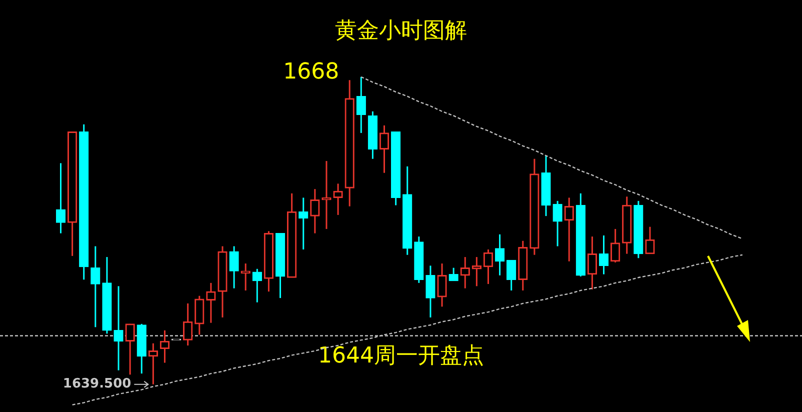 This screenshot has width=802, height=412. What do you see at coordinates (401, 31) in the screenshot?
I see `chart-title: 黄金小时图解` at bounding box center [401, 31].